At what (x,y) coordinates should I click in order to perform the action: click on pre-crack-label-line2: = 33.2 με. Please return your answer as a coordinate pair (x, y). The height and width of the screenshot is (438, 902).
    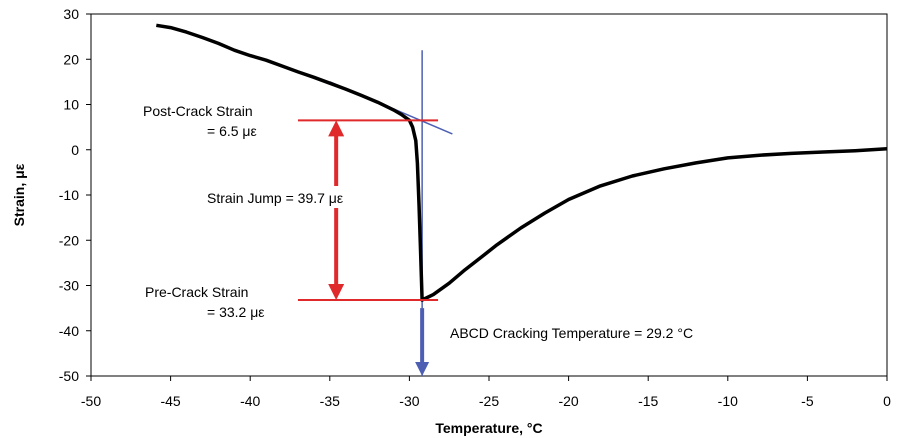
    Looking at the image, I should click on (236, 312).